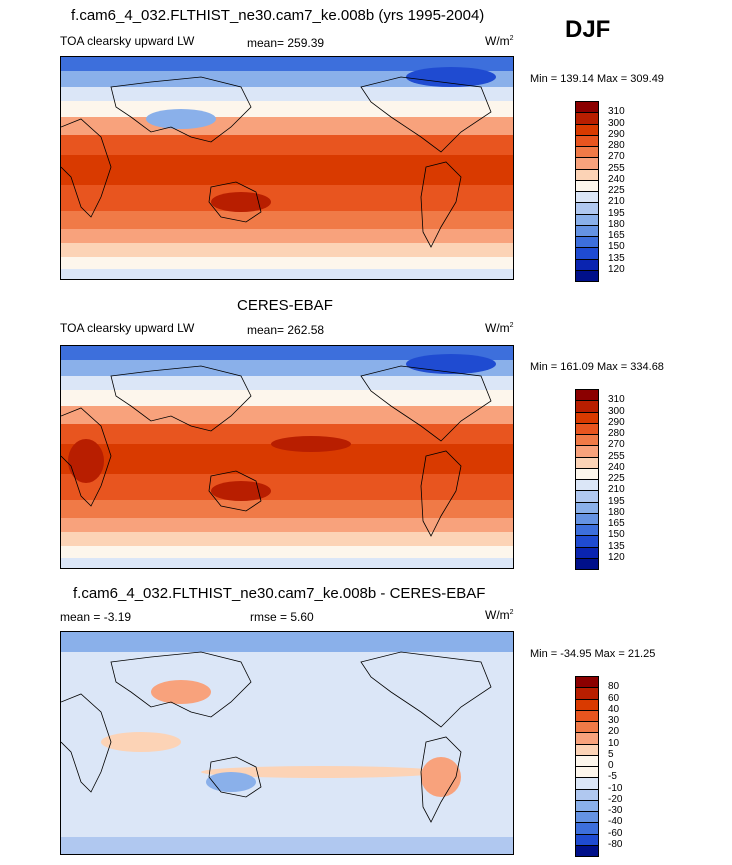 The image size is (732, 865). What do you see at coordinates (616, 247) in the screenshot?
I see `colorbar-tick-label: 150` at bounding box center [616, 247].